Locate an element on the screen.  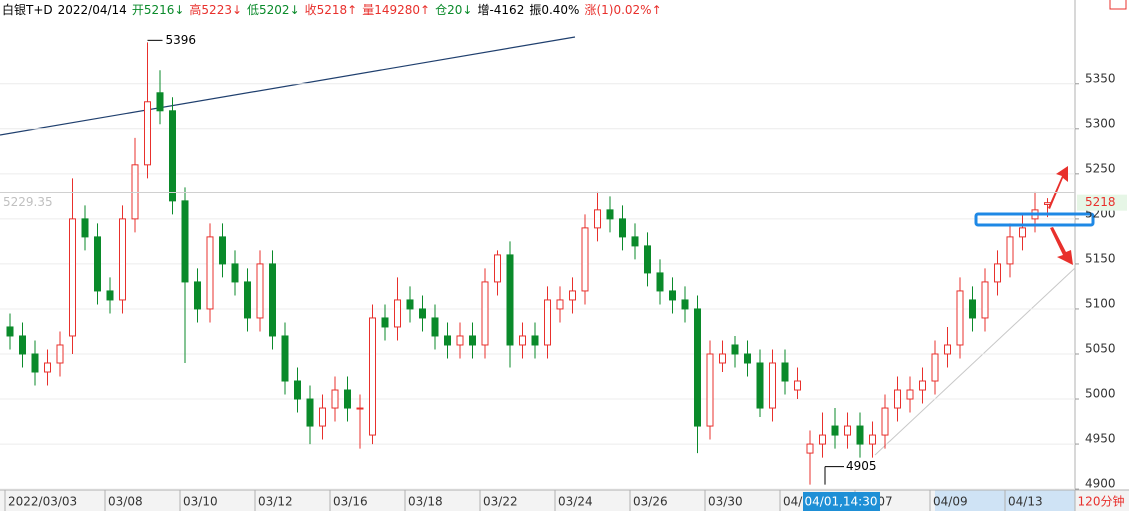
cursor-time-box is located at coordinates (841, 501).